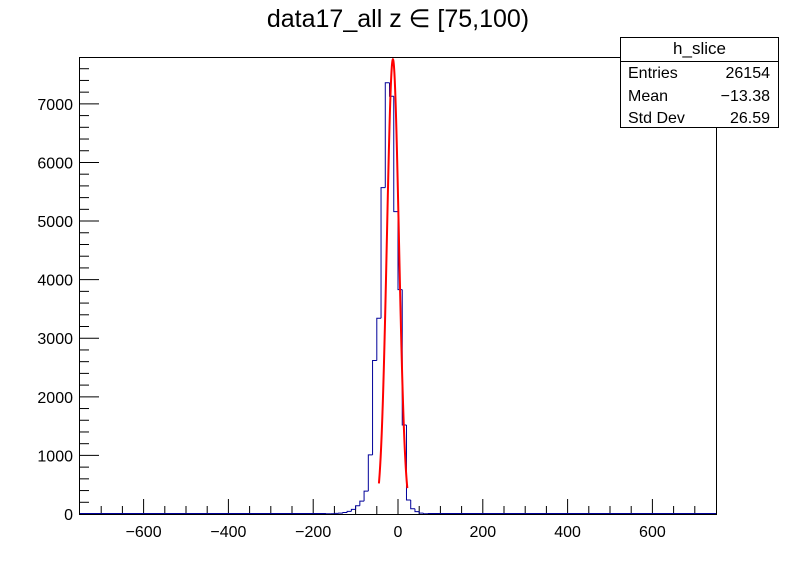  Describe the element at coordinates (55, 456) in the screenshot. I see `y-tick-label: 1000` at that location.